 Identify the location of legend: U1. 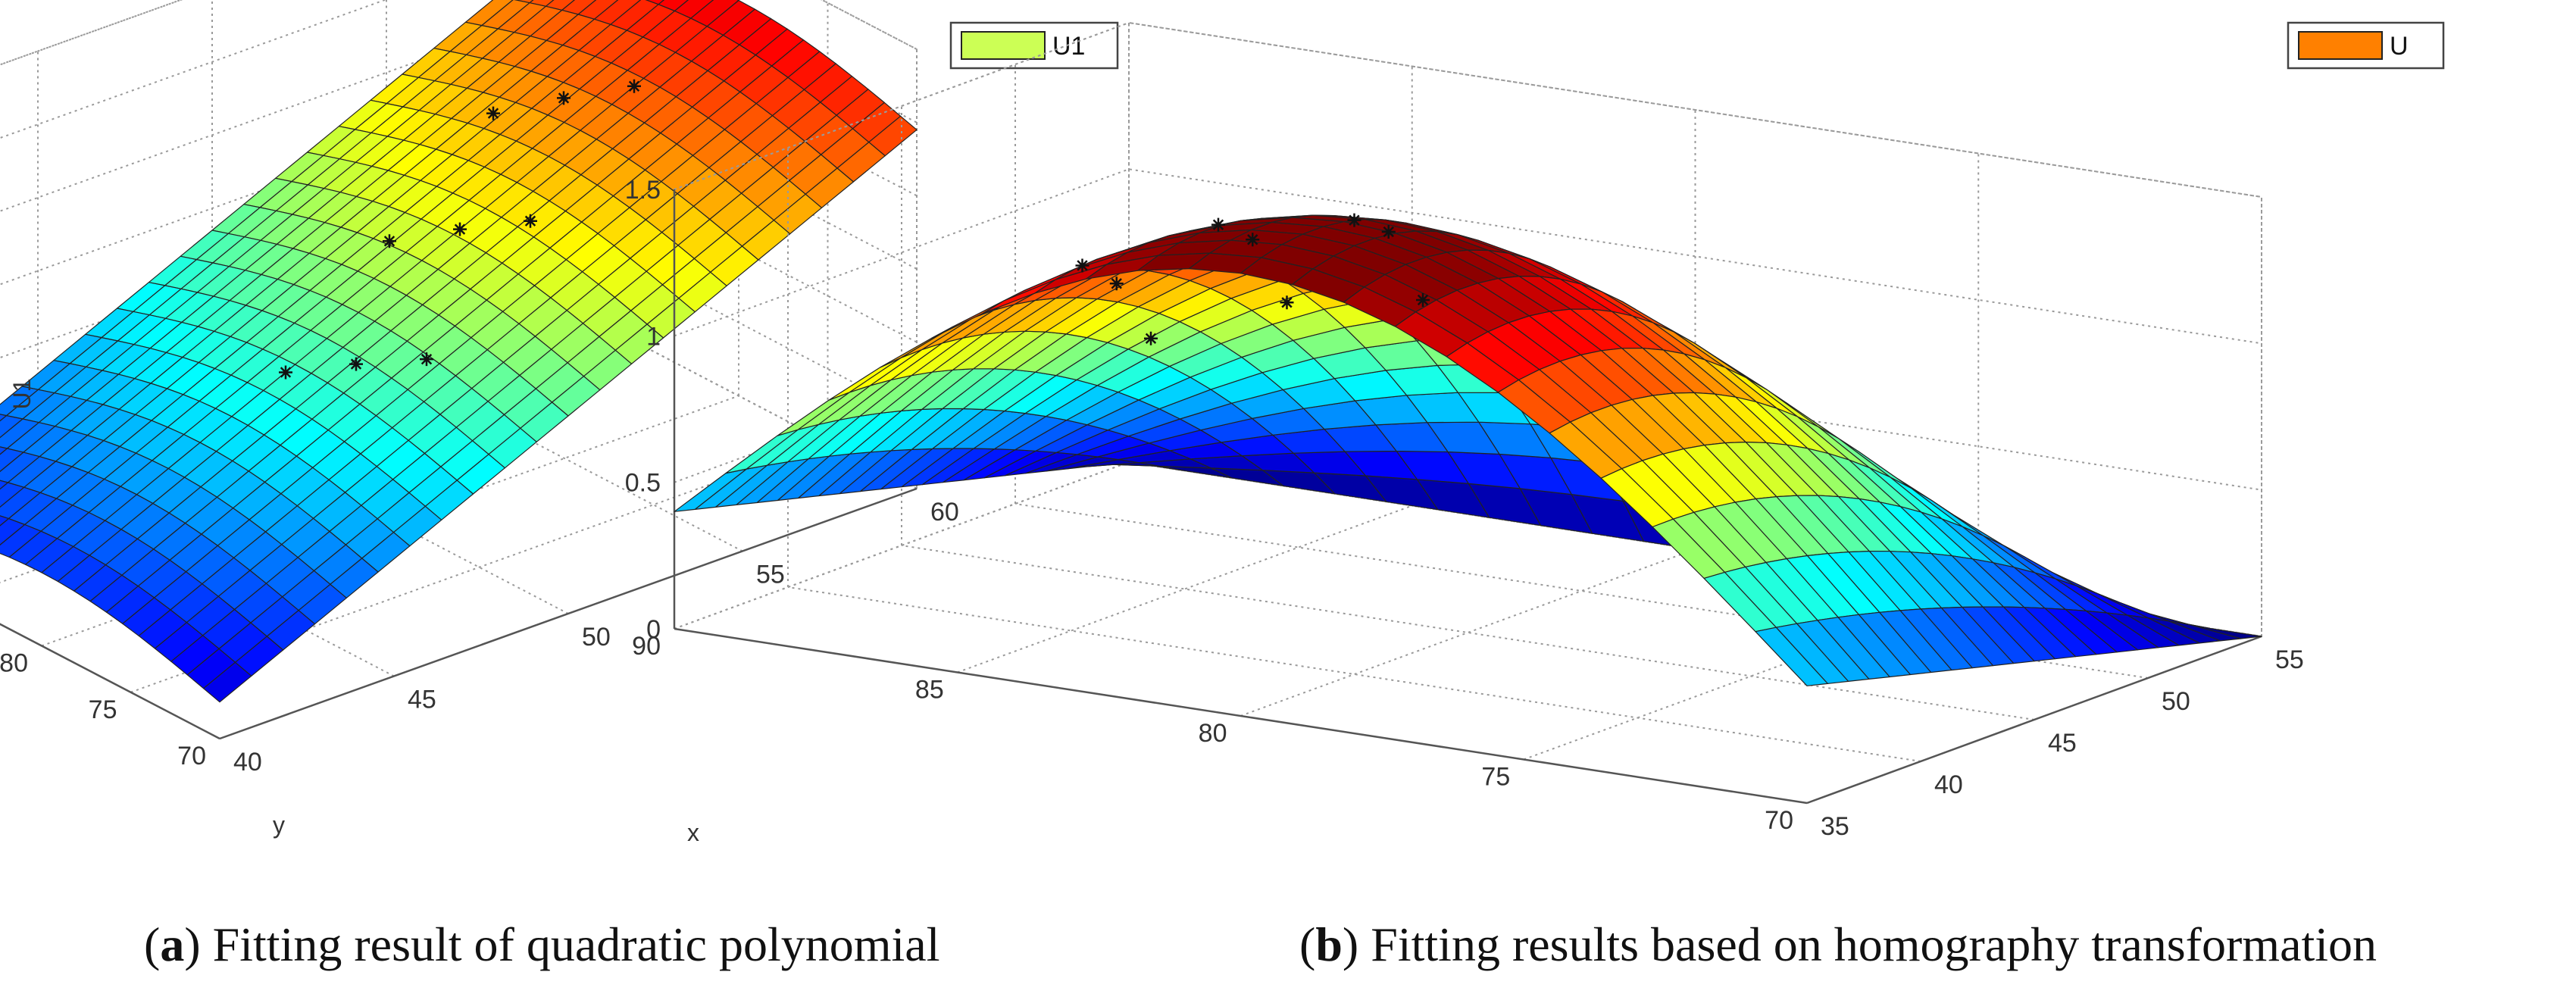
(1034, 45).